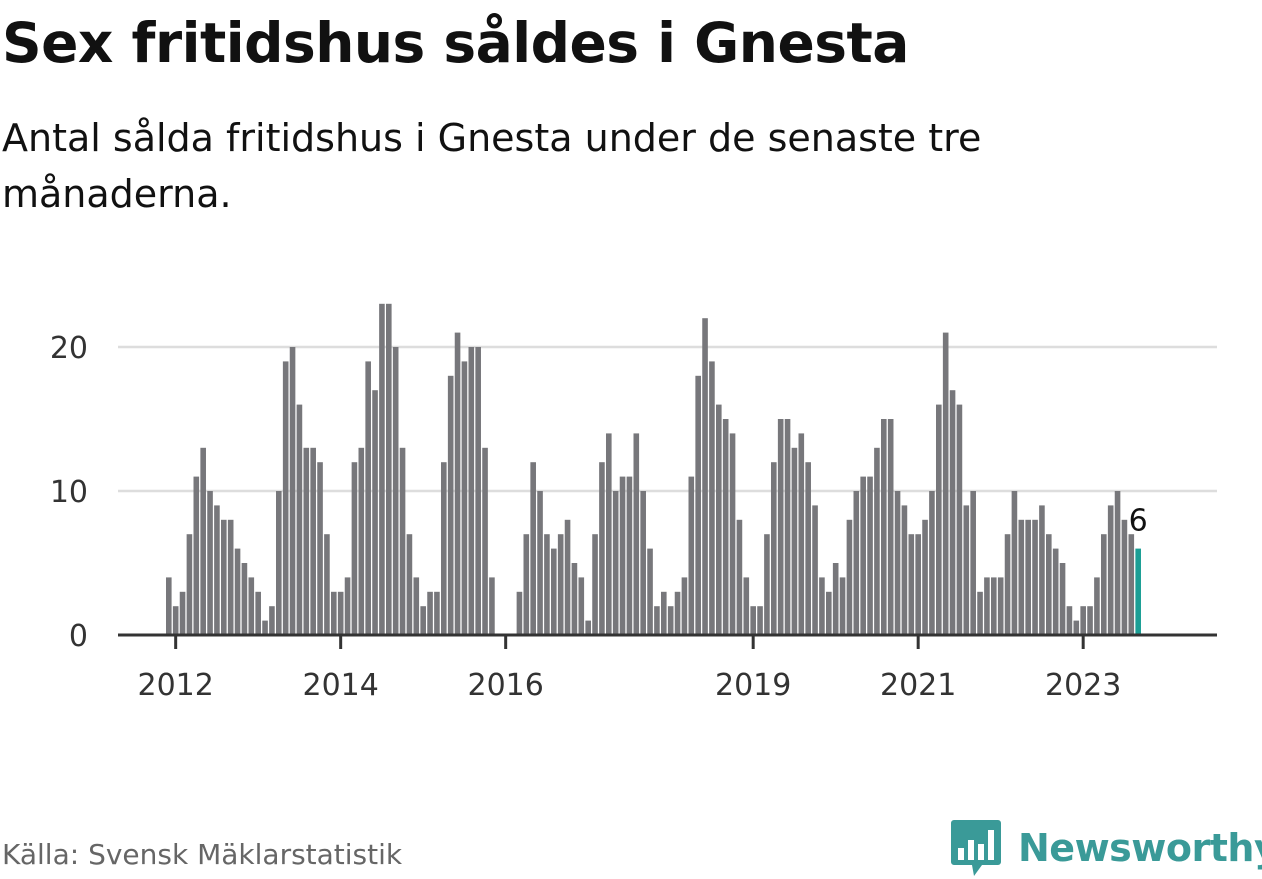 This screenshot has height=879, width=1262. I want to click on axes, so click(667, 641).